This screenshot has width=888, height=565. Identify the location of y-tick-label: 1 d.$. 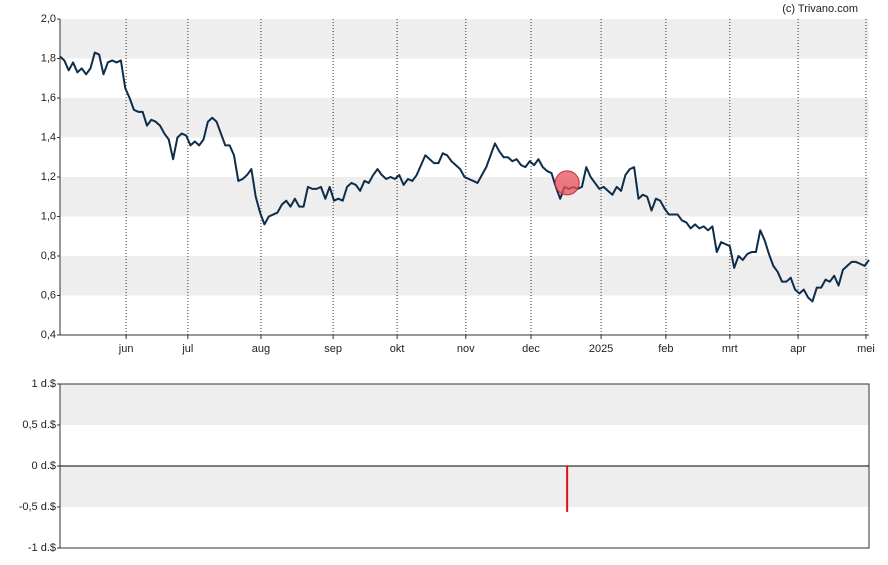
(44, 384).